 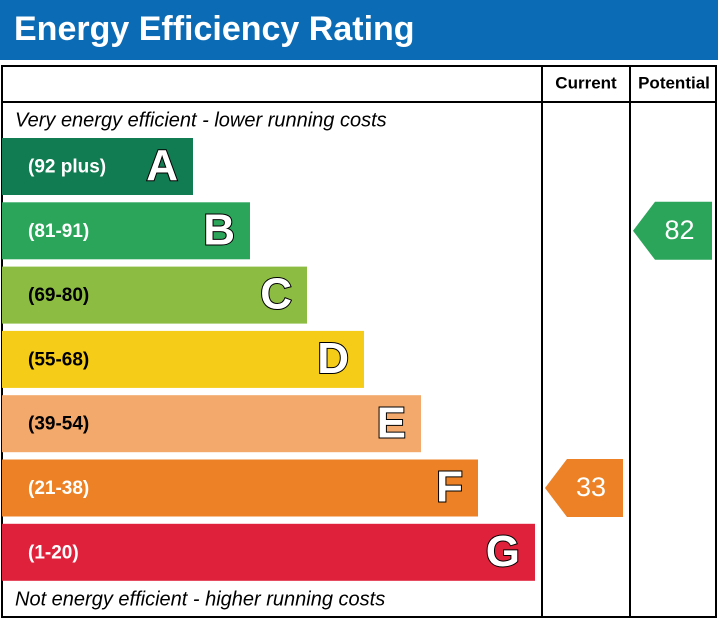 What do you see at coordinates (503, 551) in the screenshot?
I see `band-letter: G` at bounding box center [503, 551].